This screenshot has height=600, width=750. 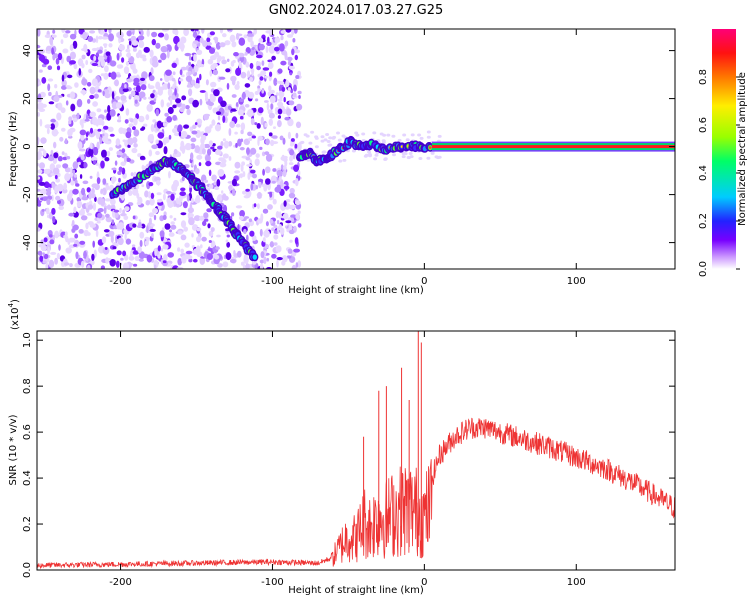 What do you see at coordinates (703, 221) in the screenshot?
I see `colorbar-tick-label: 0.2` at bounding box center [703, 221].